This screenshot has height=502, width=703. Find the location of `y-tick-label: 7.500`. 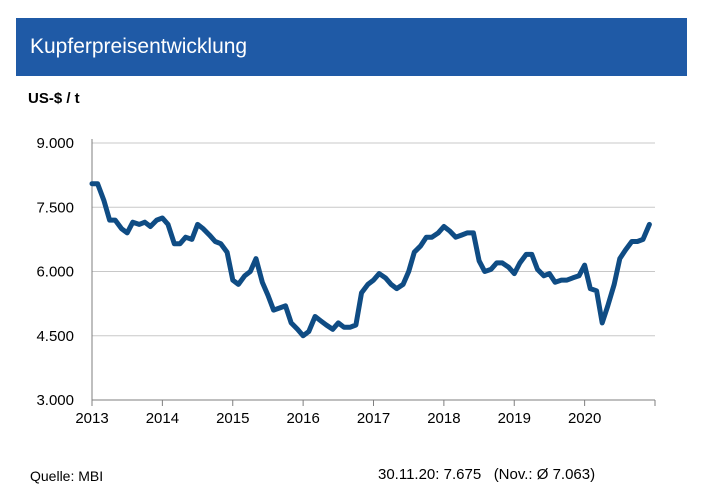

y-tick-label: 7.500 is located at coordinates (55, 207).